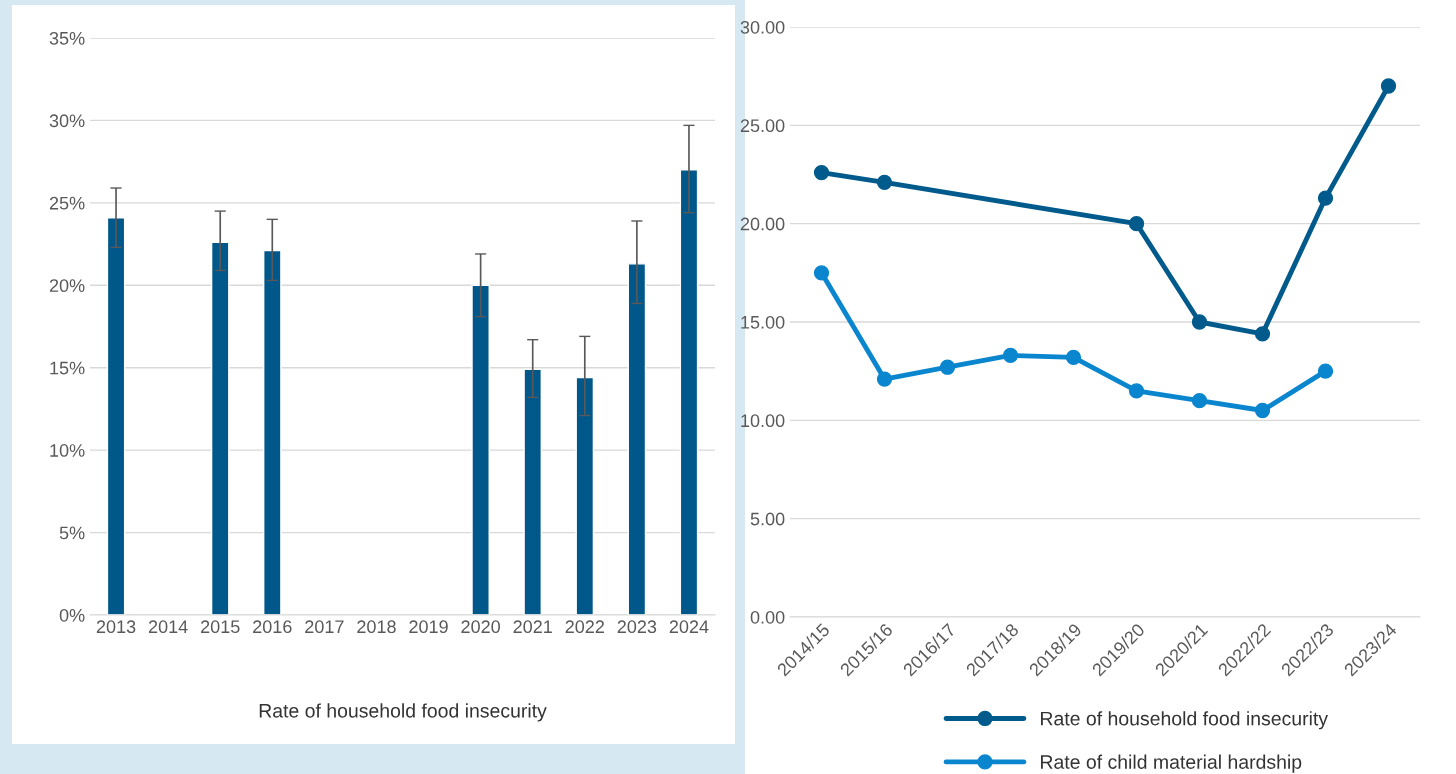 This screenshot has height=774, width=1456. Describe the element at coordinates (767, 617) in the screenshot. I see `y-tick-label: 0.00` at that location.